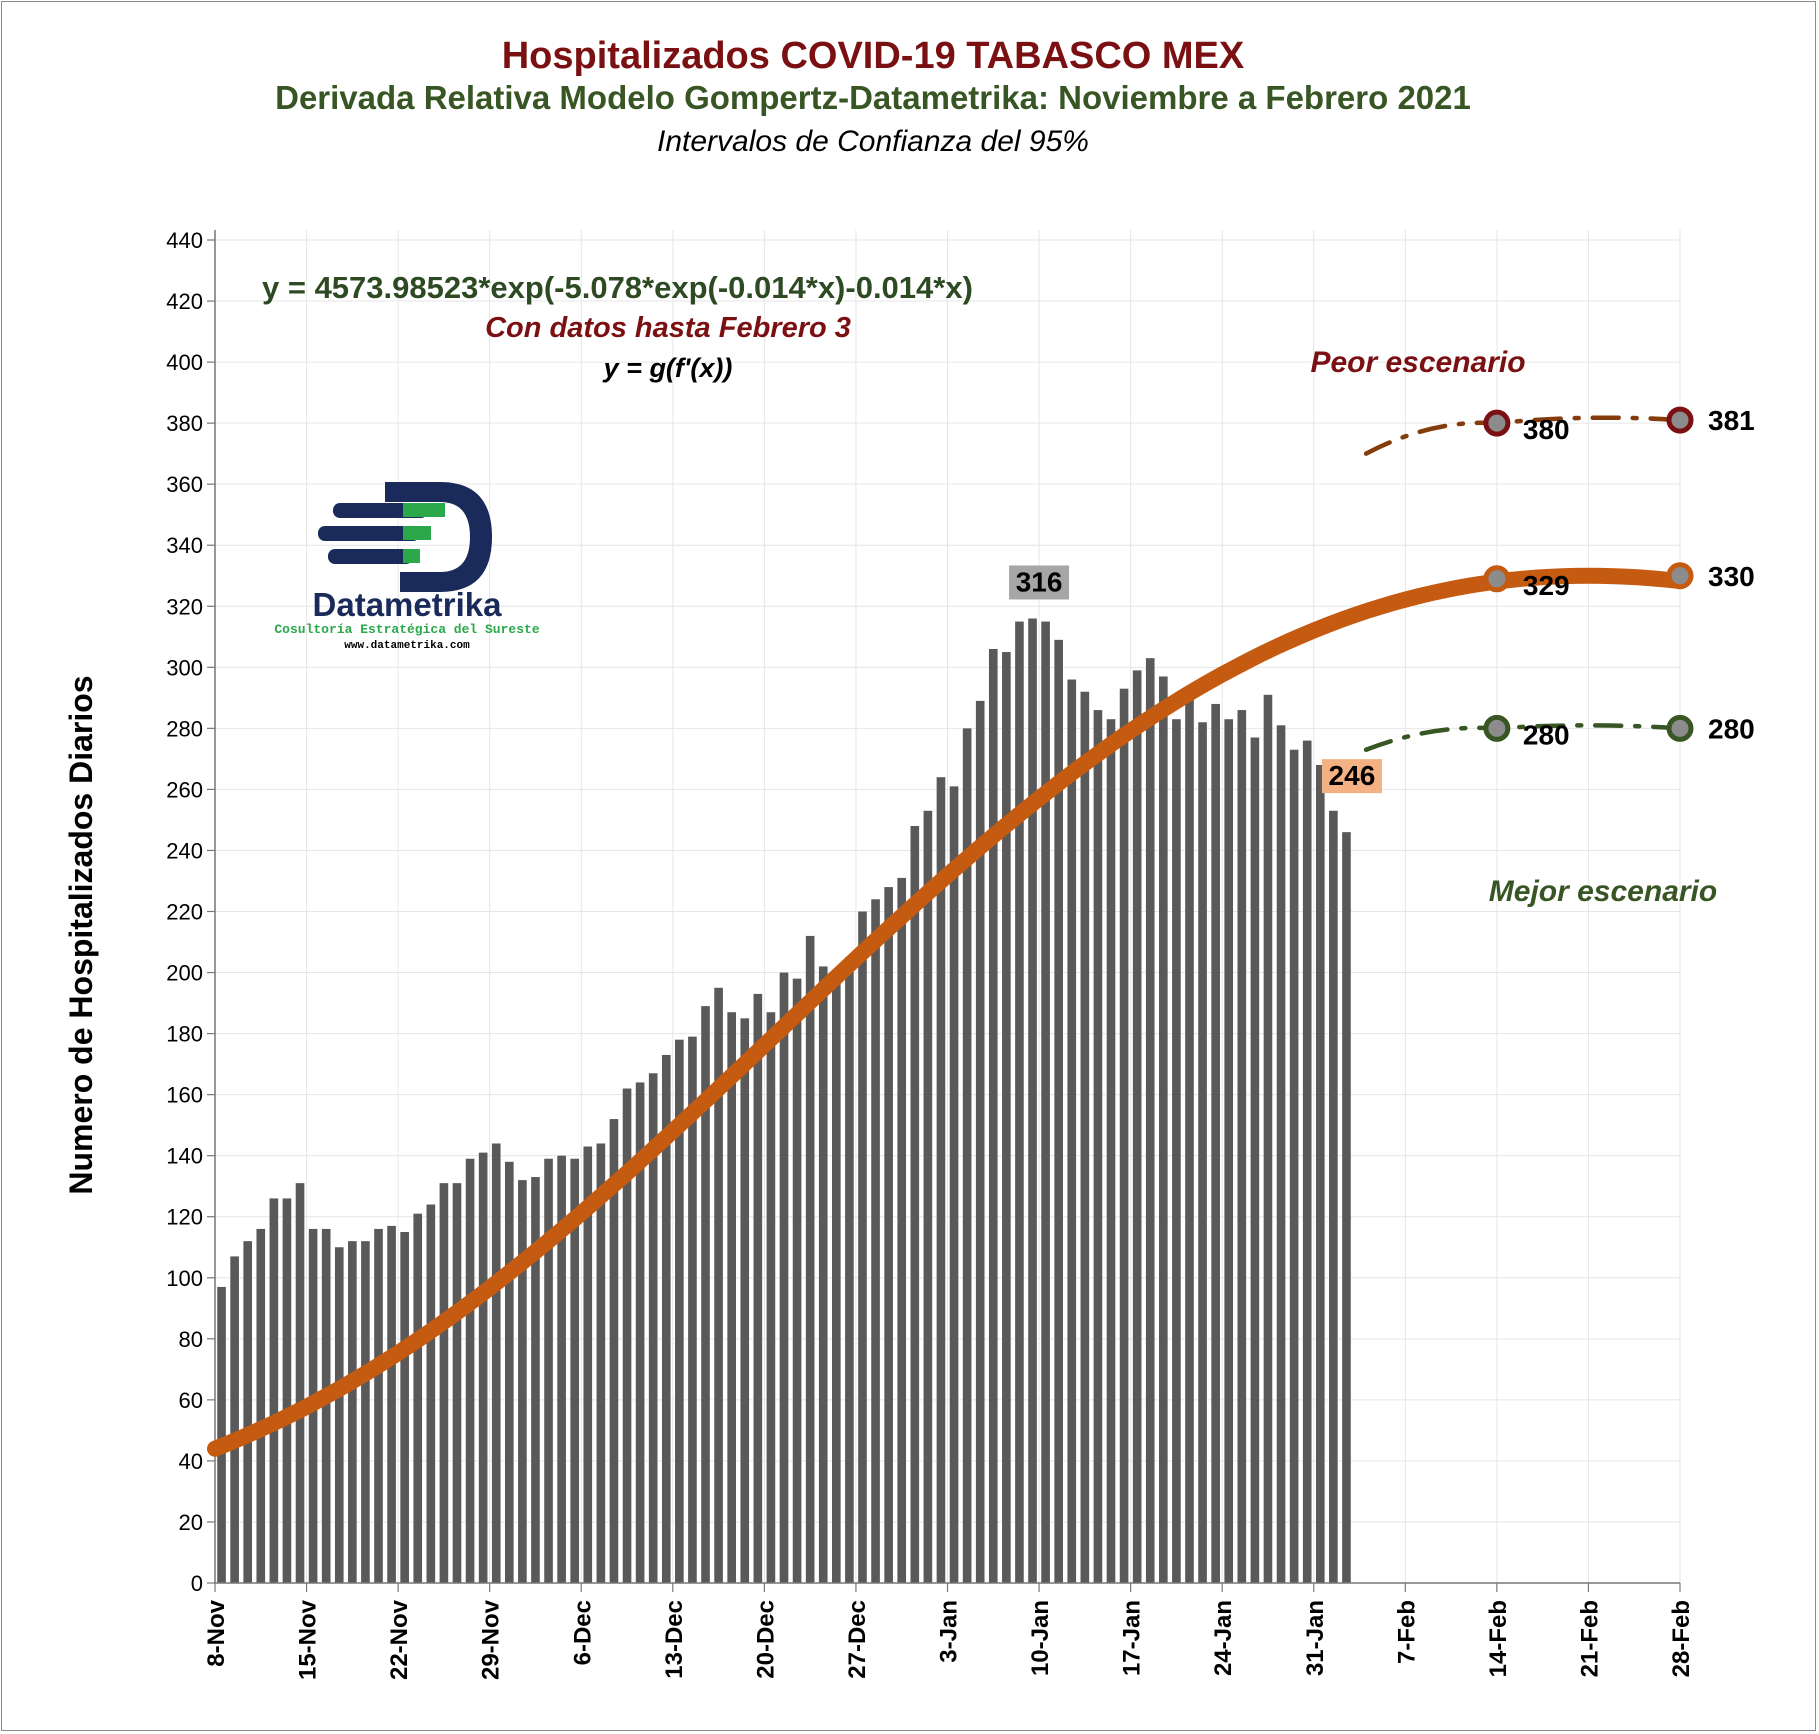 This screenshot has width=1819, height=1734. I want to click on y-tick-label: 160, so click(184, 1095).